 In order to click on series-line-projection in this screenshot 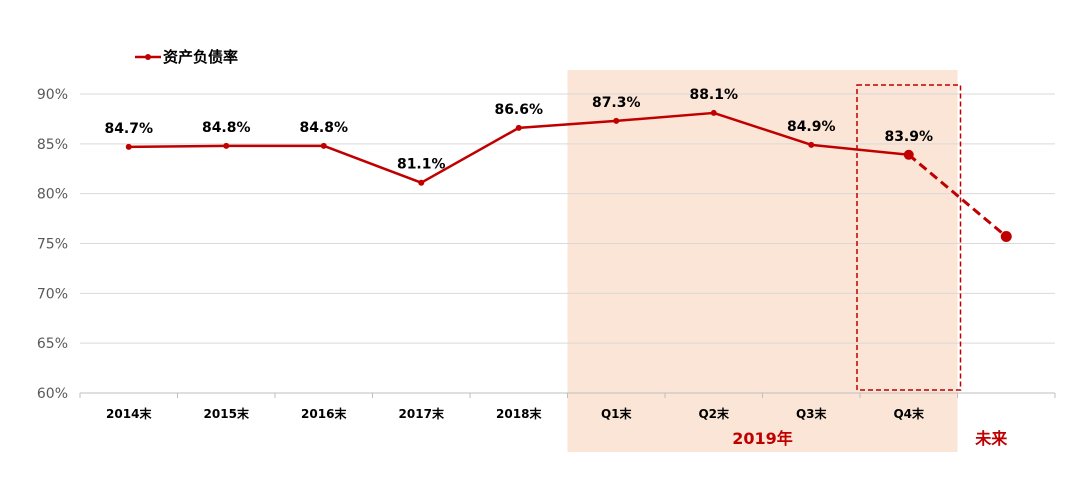, I will do `click(957, 195)`.